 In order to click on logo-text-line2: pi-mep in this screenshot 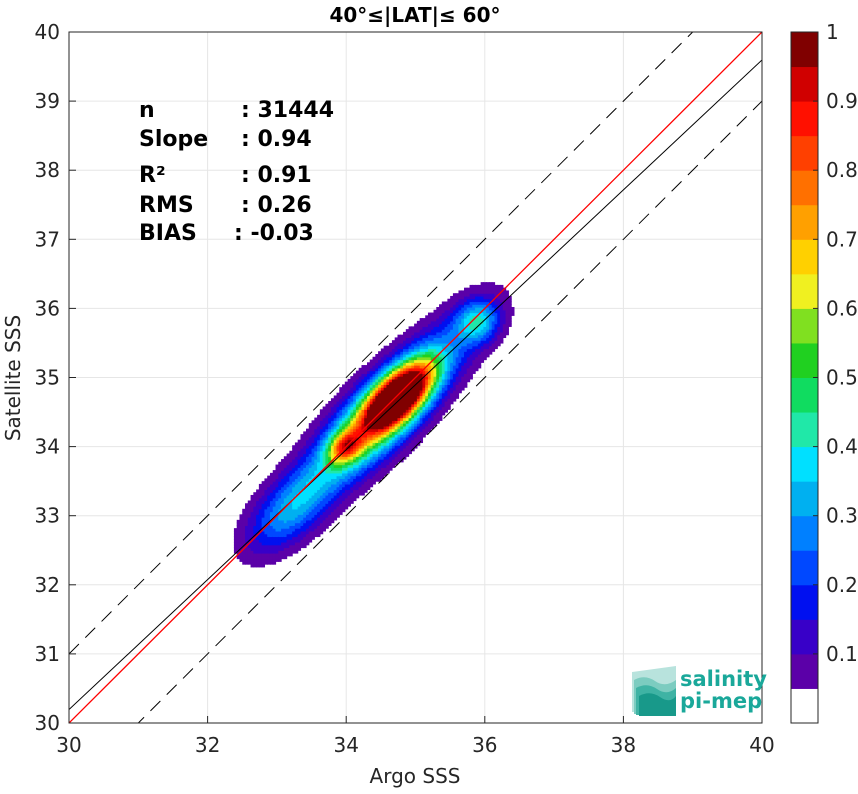, I will do `click(721, 701)`.